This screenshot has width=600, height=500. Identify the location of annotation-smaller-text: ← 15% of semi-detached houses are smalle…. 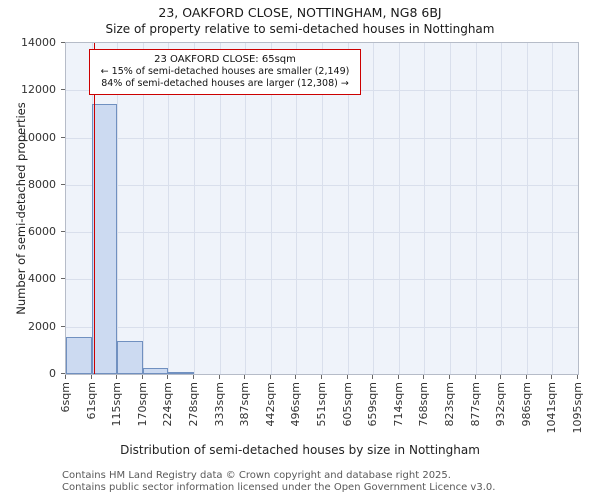
(225, 71).